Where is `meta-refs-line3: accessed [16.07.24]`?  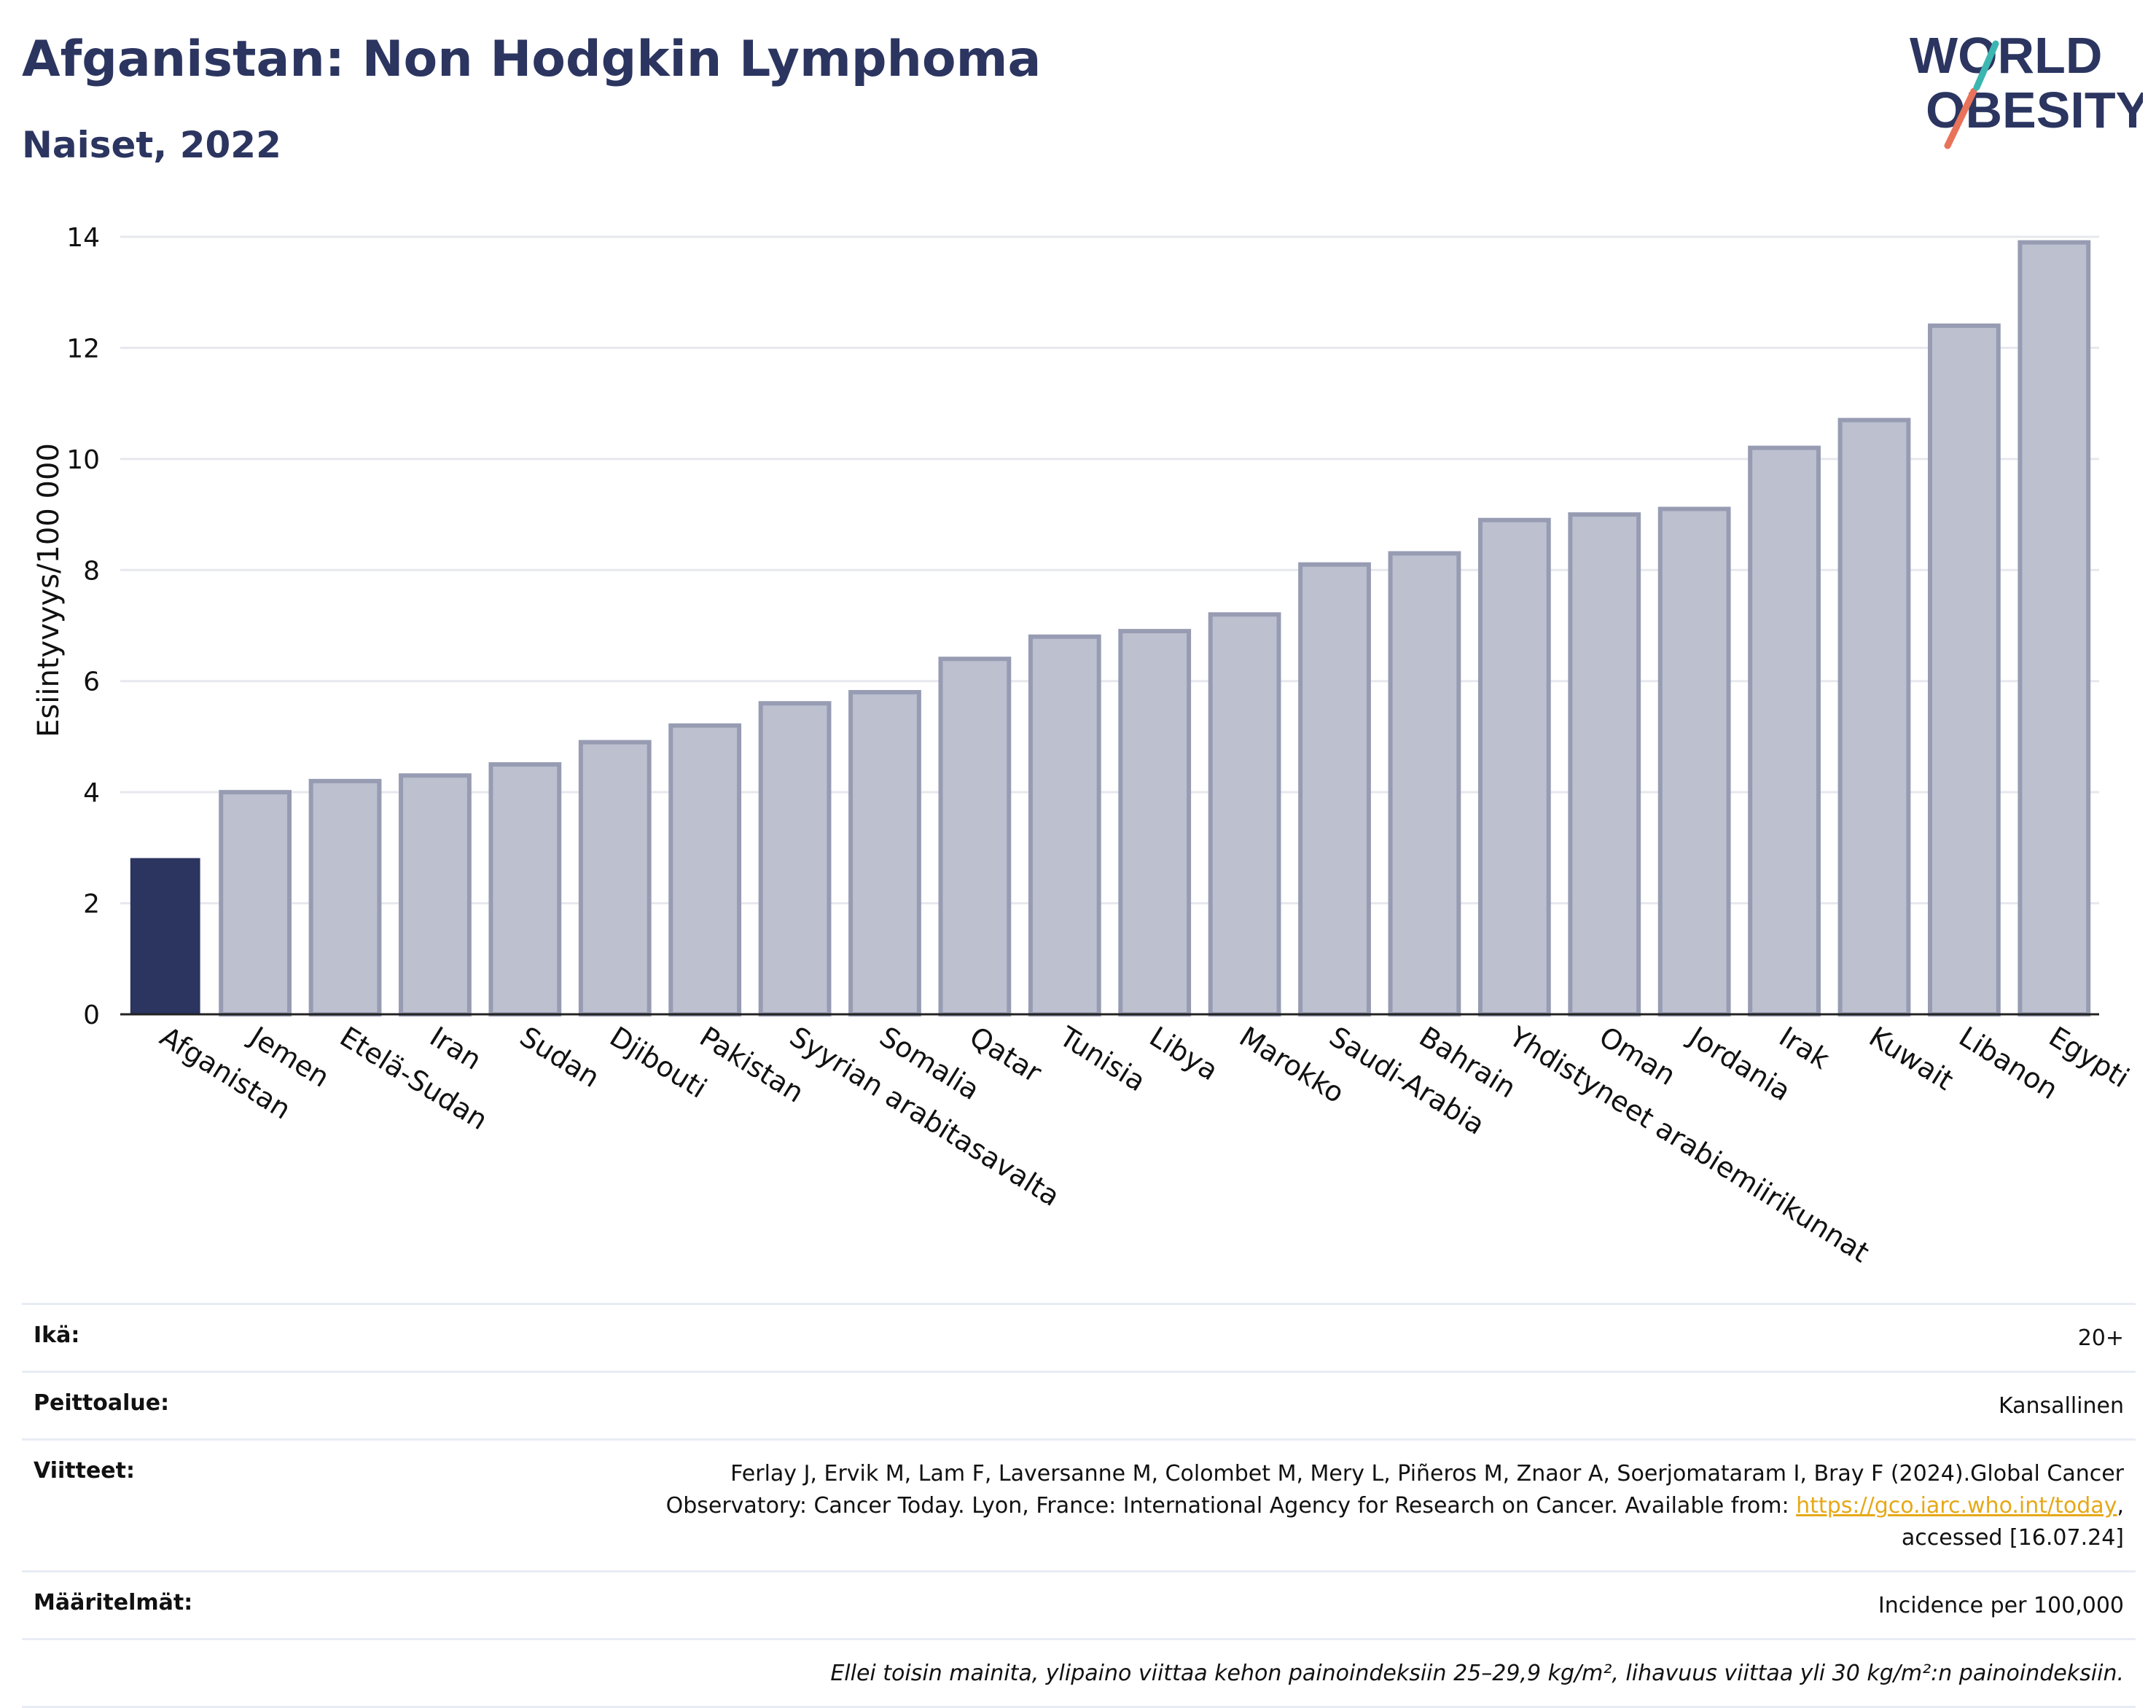 meta-refs-line3: accessed [16.07.24] is located at coordinates (2012, 1538).